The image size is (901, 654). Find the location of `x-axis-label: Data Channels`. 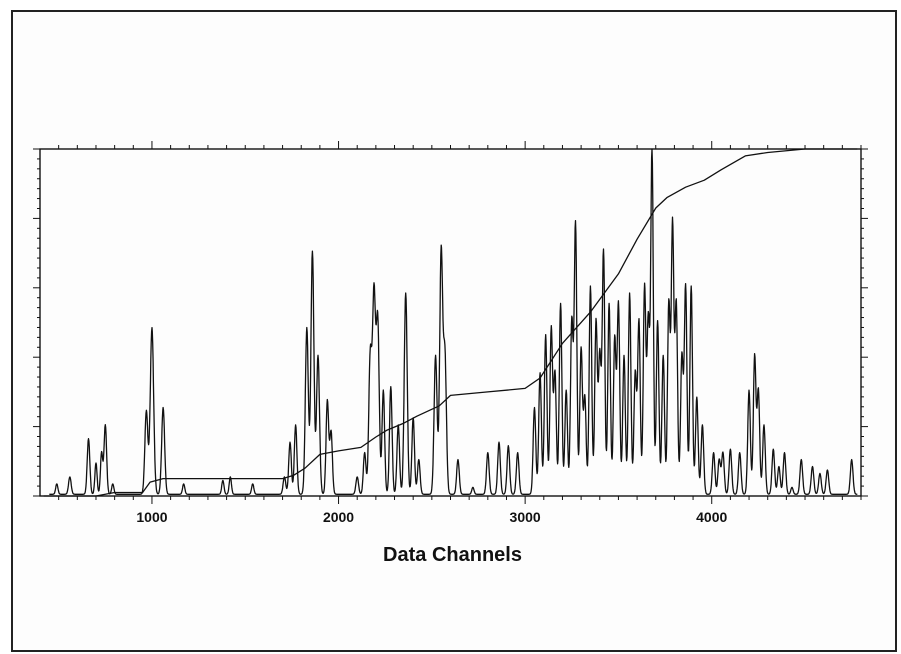

x-axis-label: Data Channels is located at coordinates (452, 555).